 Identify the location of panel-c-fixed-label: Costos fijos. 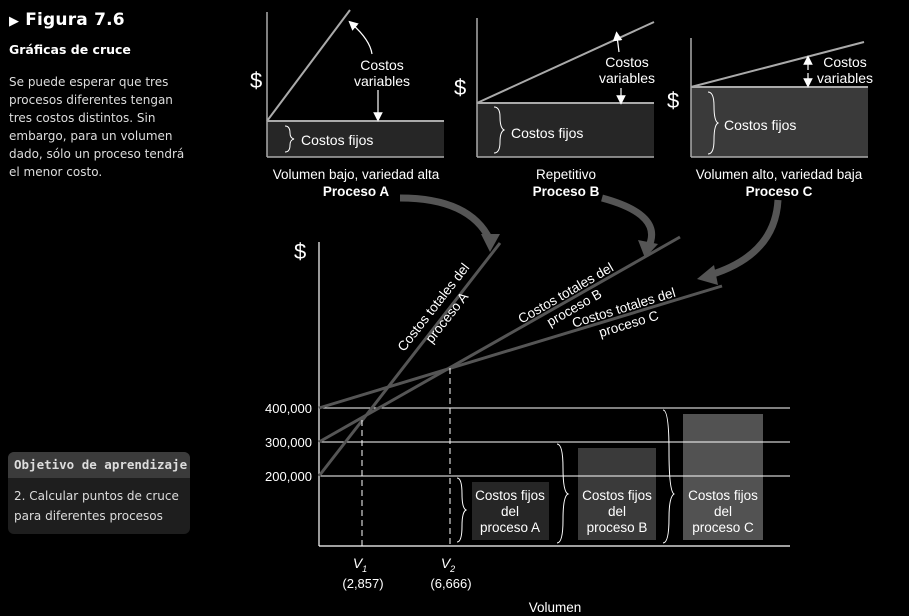
(760, 125).